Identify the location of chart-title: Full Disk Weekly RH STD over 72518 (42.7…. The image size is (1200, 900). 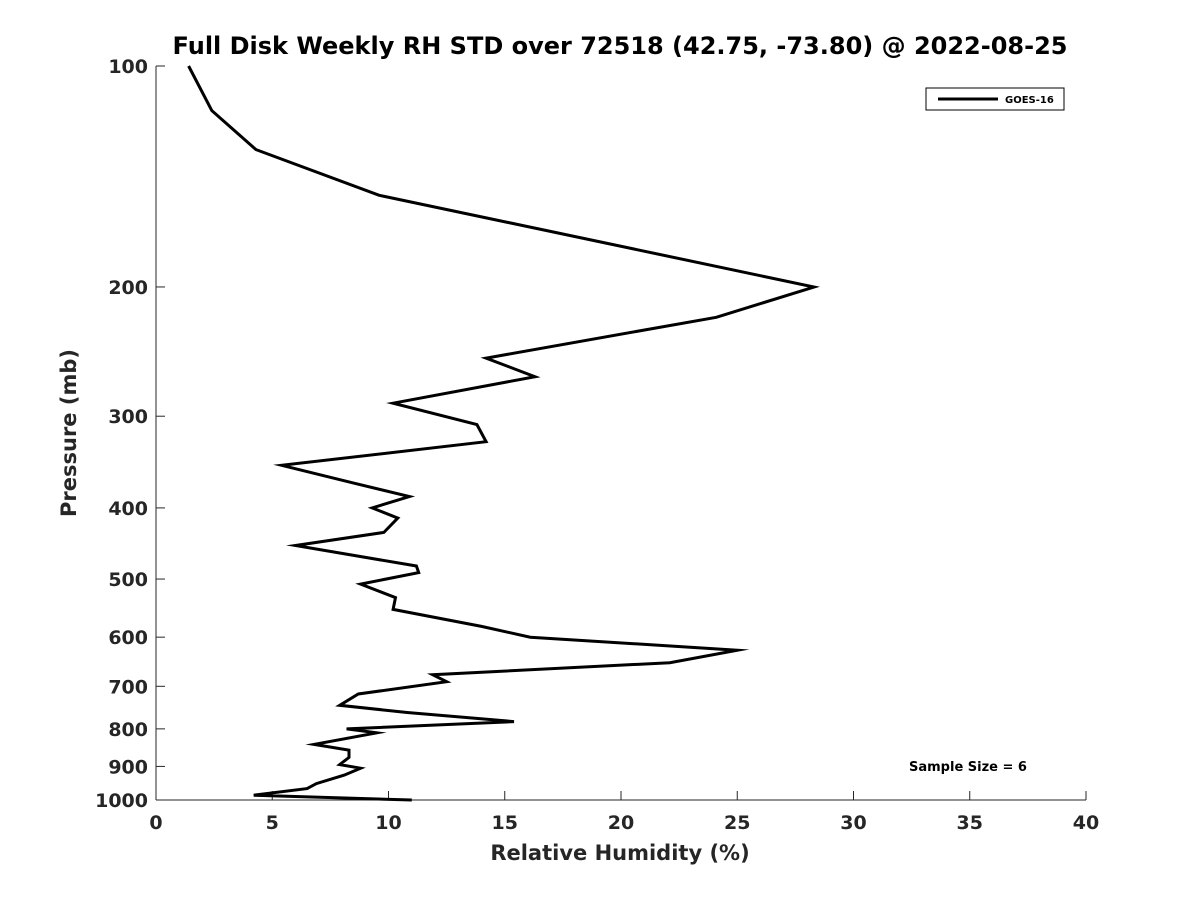
(620, 46).